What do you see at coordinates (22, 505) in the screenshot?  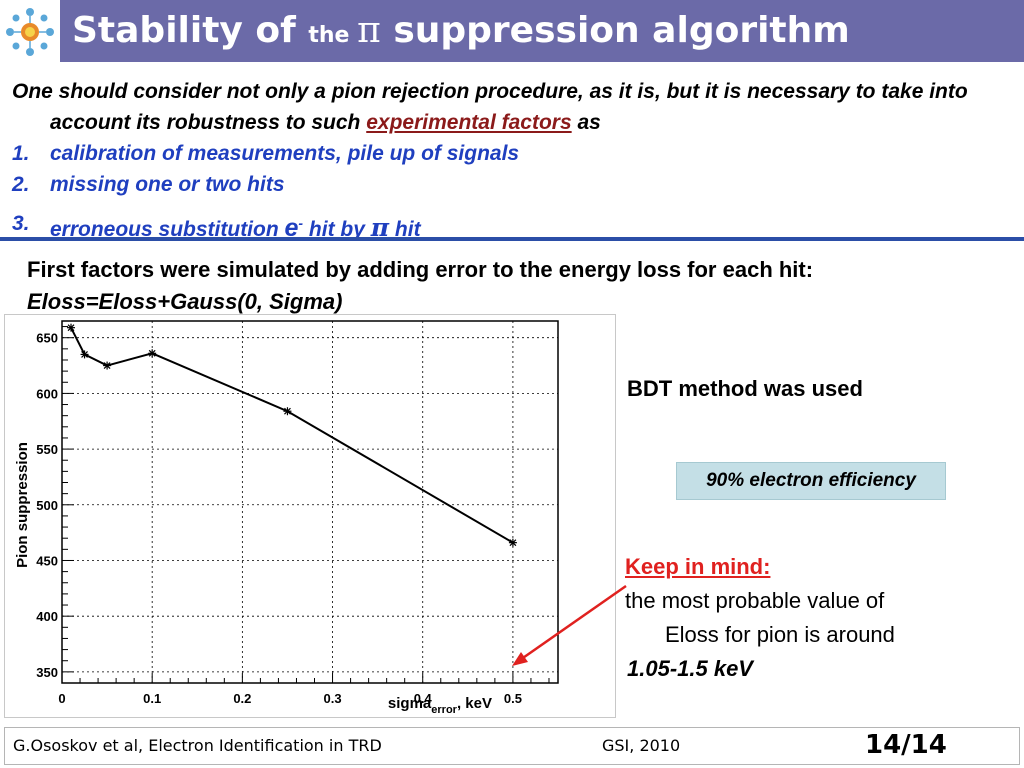 I see `y-axis-label: Pion suppression` at bounding box center [22, 505].